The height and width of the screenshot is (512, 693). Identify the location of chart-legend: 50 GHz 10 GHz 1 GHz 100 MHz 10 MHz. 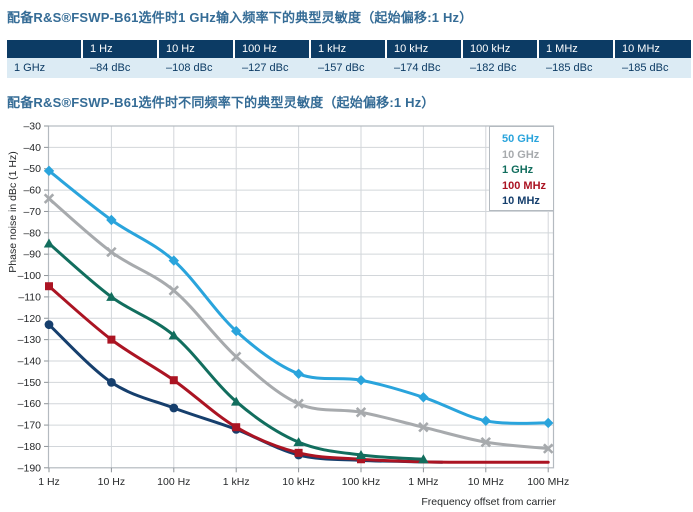
(521, 168).